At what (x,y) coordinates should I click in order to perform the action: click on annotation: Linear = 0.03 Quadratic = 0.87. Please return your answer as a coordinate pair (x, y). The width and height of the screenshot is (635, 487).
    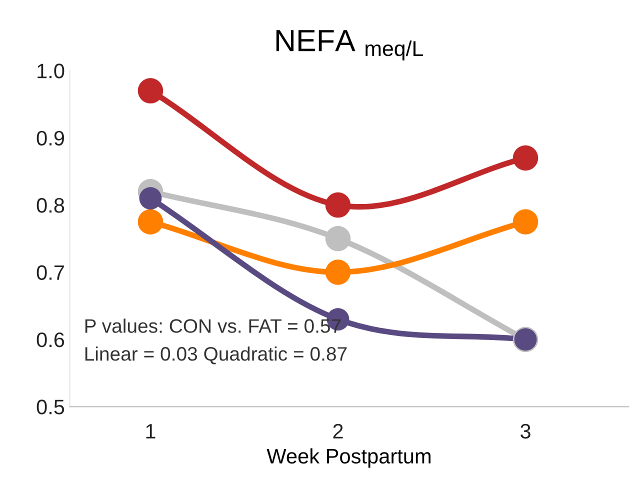
    Looking at the image, I should click on (216, 355).